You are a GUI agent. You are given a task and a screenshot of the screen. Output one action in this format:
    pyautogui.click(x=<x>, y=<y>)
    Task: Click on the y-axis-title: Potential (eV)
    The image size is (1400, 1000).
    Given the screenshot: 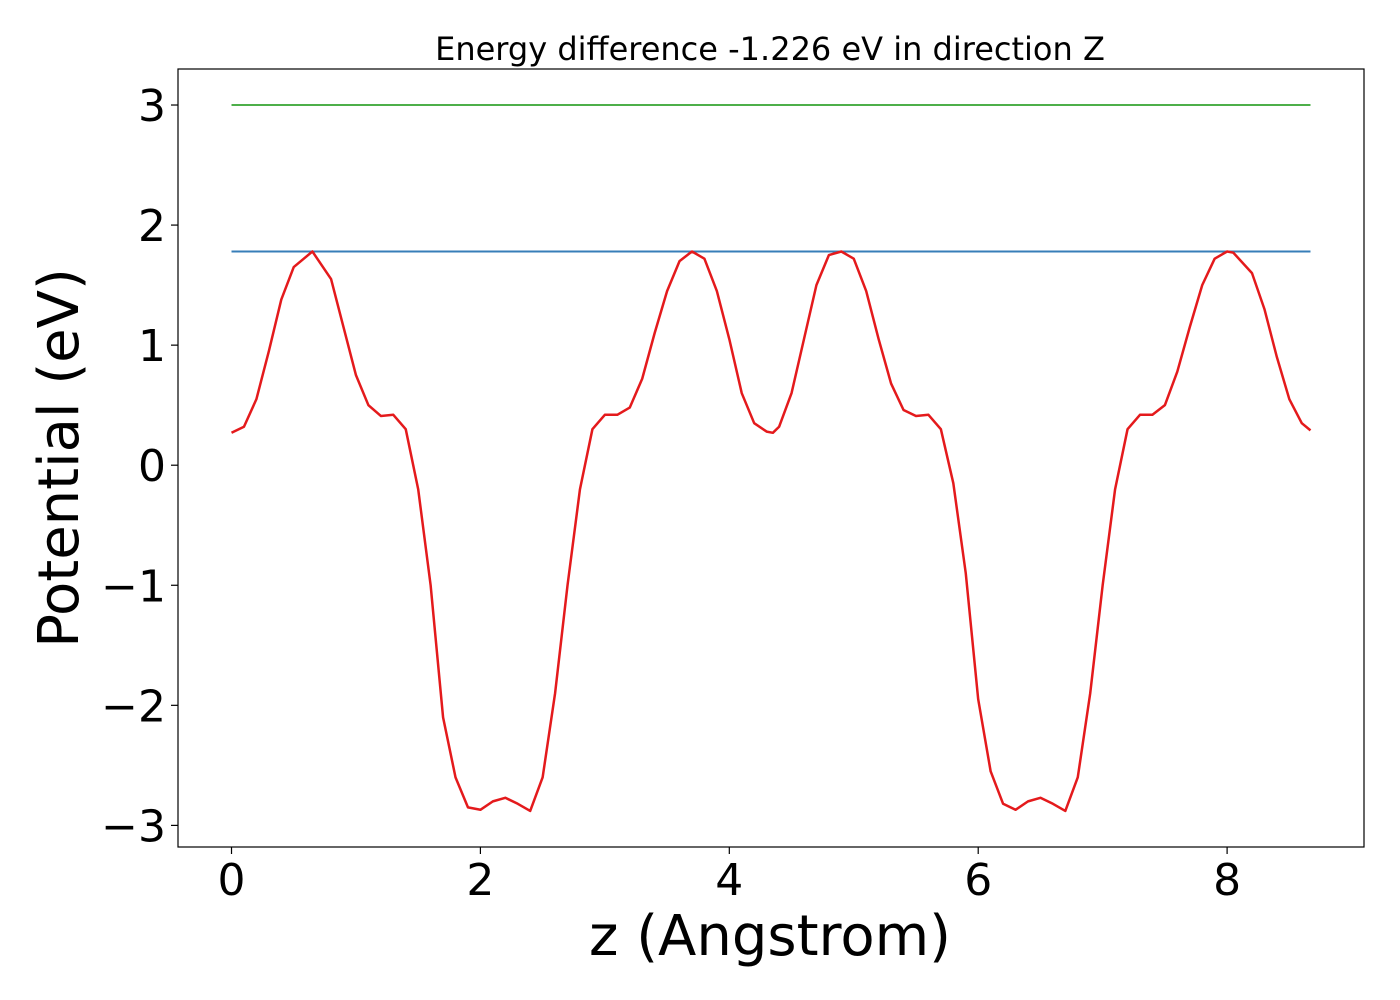 What is the action you would take?
    pyautogui.click(x=59, y=458)
    